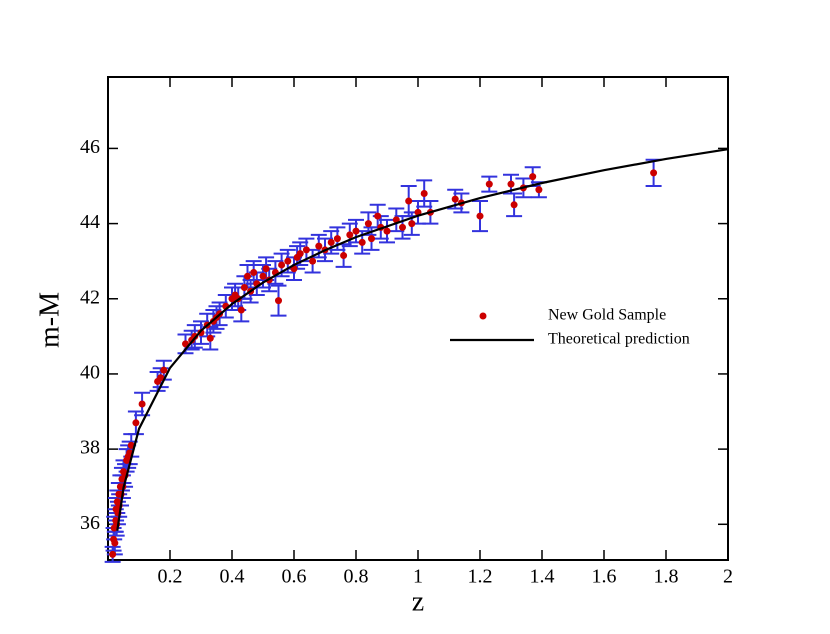 This screenshot has width=830, height=634. I want to click on x-tick-label: 0.6, so click(294, 577).